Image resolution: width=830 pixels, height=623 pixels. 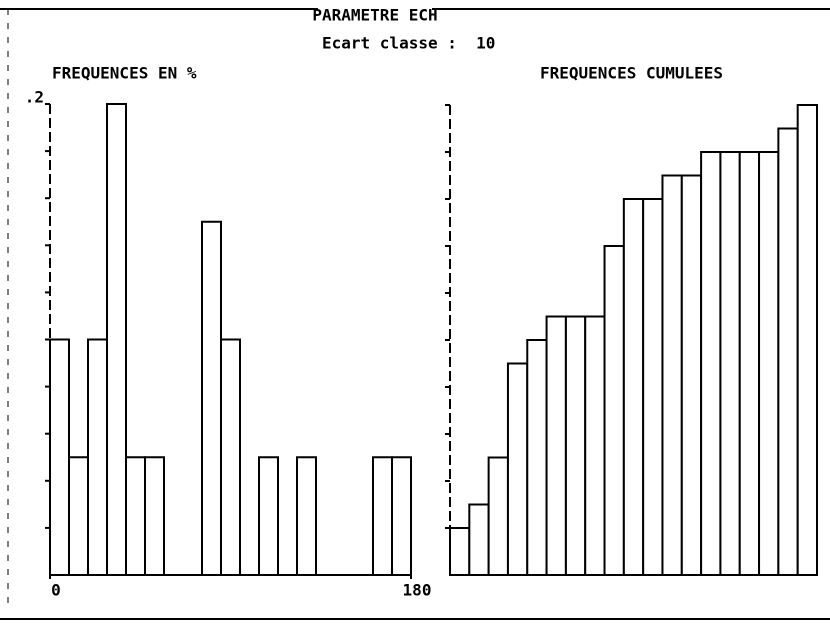 I want to click on header-title: PARAMETRE ECH, so click(x=374, y=15).